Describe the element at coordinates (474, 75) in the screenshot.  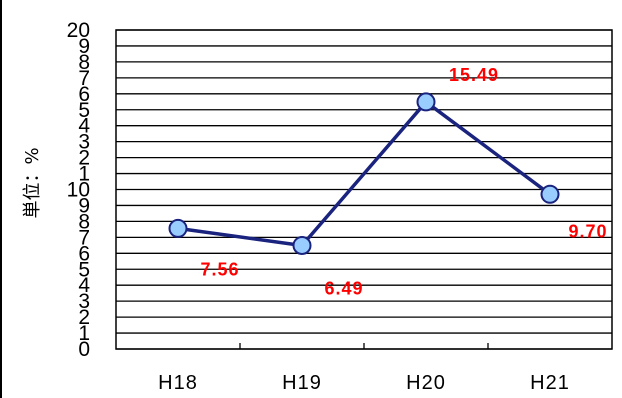
I see `data-label: 15.49` at that location.